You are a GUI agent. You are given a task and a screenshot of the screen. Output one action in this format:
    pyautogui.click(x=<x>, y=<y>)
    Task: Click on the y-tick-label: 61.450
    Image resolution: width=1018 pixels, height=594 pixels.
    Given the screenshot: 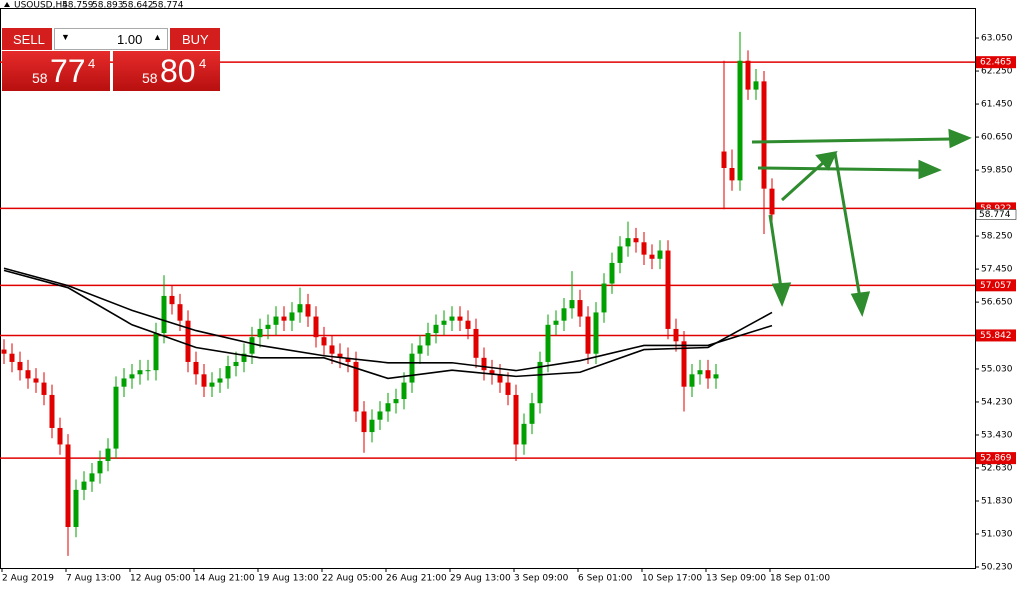 What is the action you would take?
    pyautogui.click(x=997, y=105)
    